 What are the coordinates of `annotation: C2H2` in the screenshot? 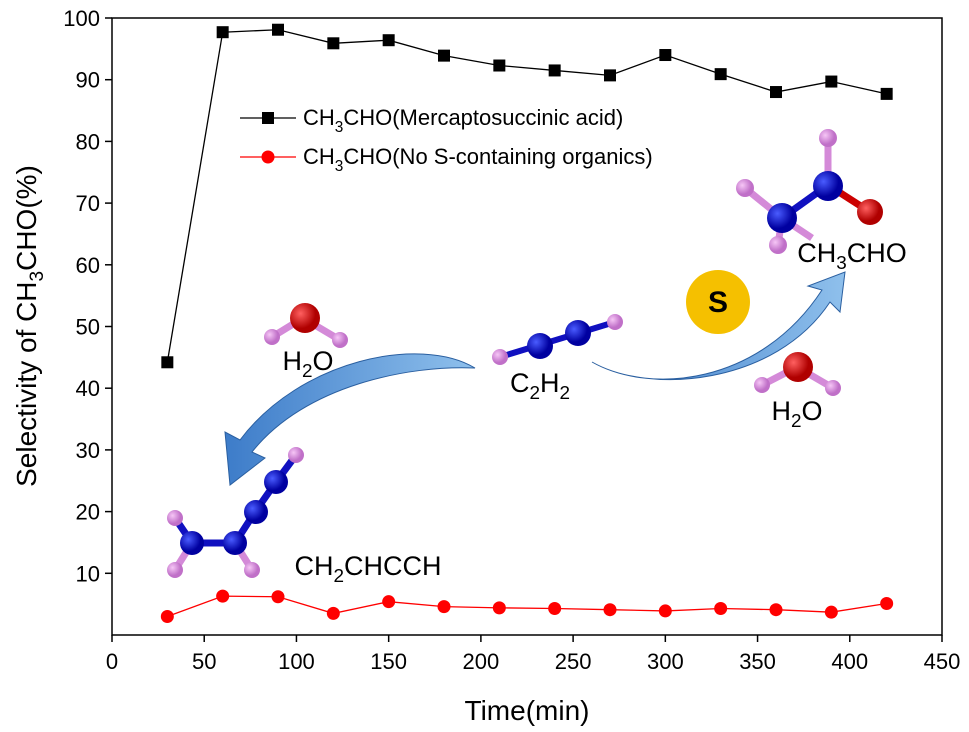 It's located at (540, 386).